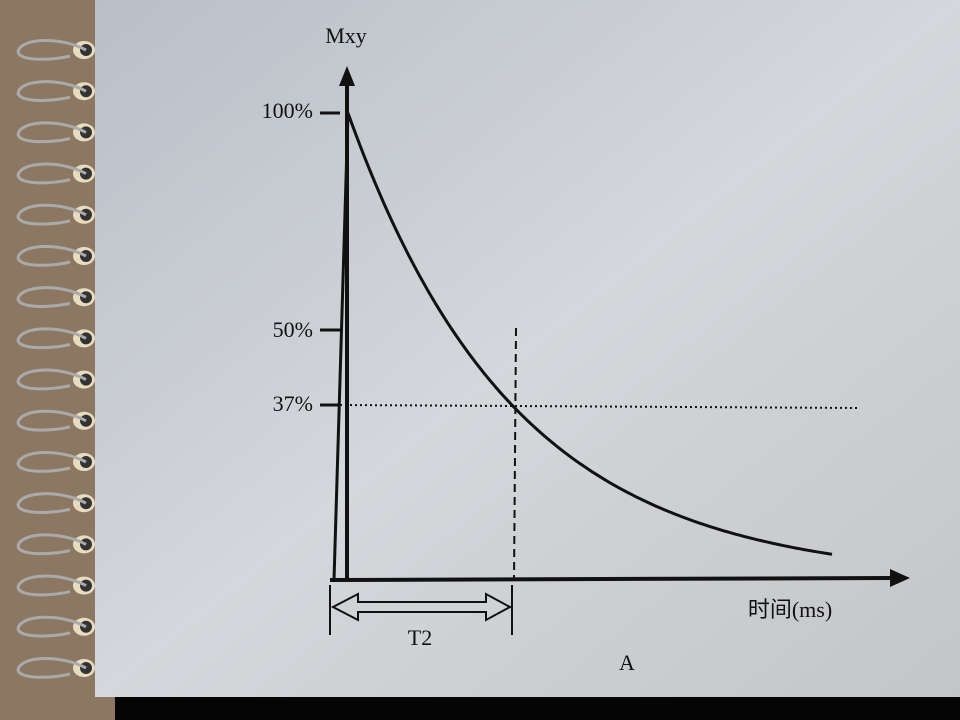  What do you see at coordinates (420, 637) in the screenshot?
I see `interval-label: T2` at bounding box center [420, 637].